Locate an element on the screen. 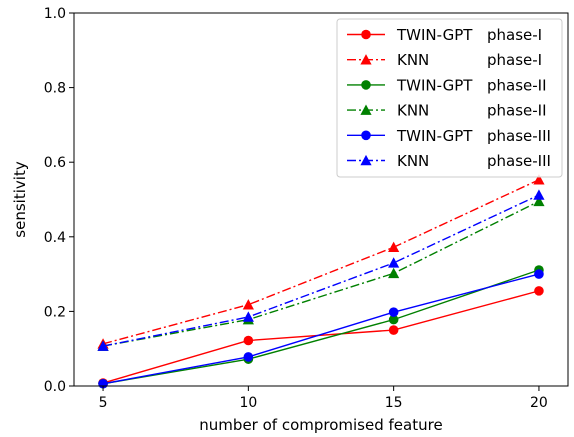 Image resolution: width=574 pixels, height=437 pixels. y-tick-label: 0.0 is located at coordinates (55, 387).